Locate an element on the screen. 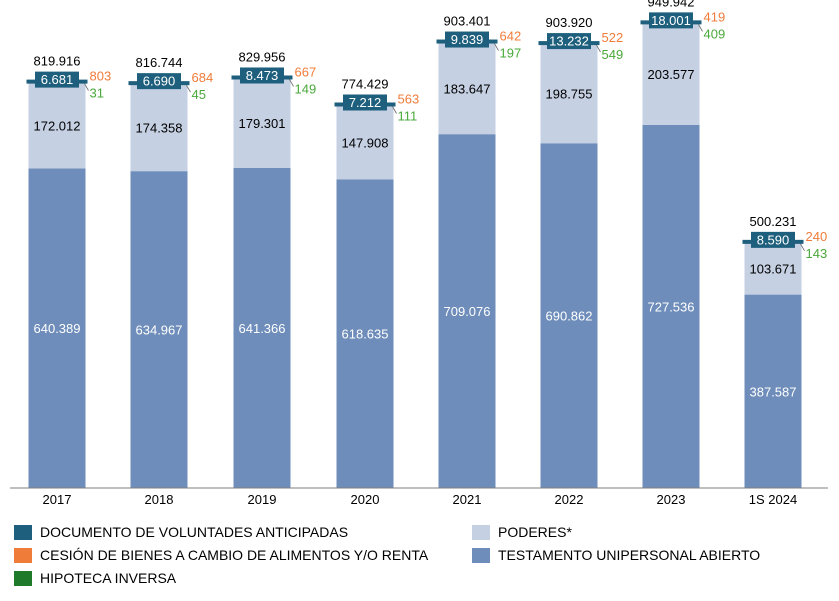 This screenshot has height=601, width=839. data-label-poderes: 203.577 is located at coordinates (671, 74).